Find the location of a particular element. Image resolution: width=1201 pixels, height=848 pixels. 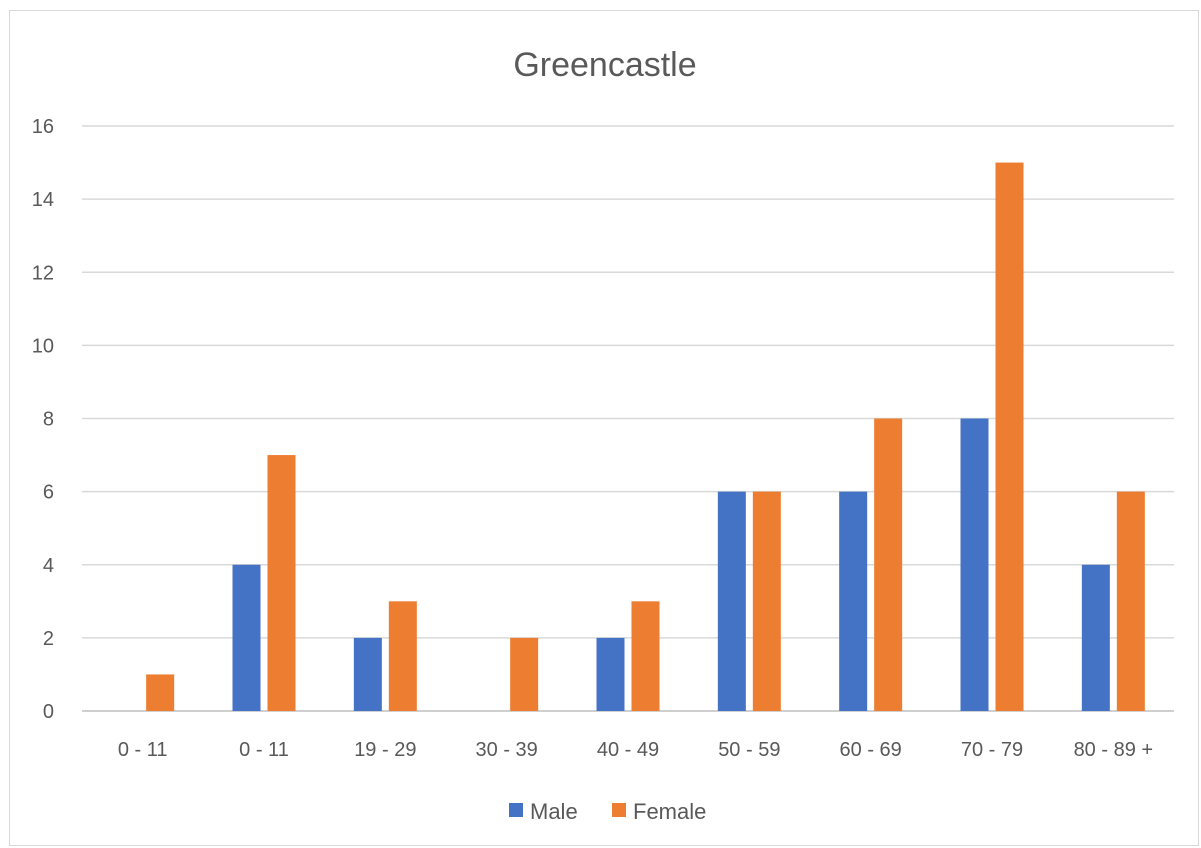

chart-title: Greencastle is located at coordinates (604, 65).